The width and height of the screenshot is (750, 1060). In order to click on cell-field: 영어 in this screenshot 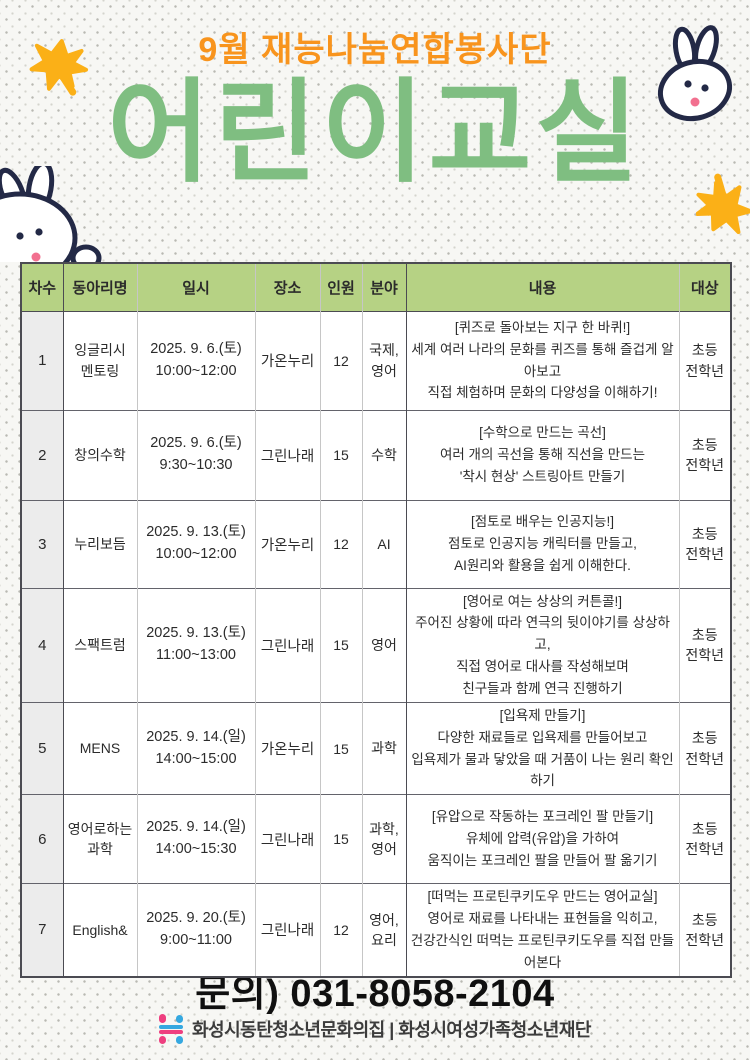, I will do `click(383, 645)`.